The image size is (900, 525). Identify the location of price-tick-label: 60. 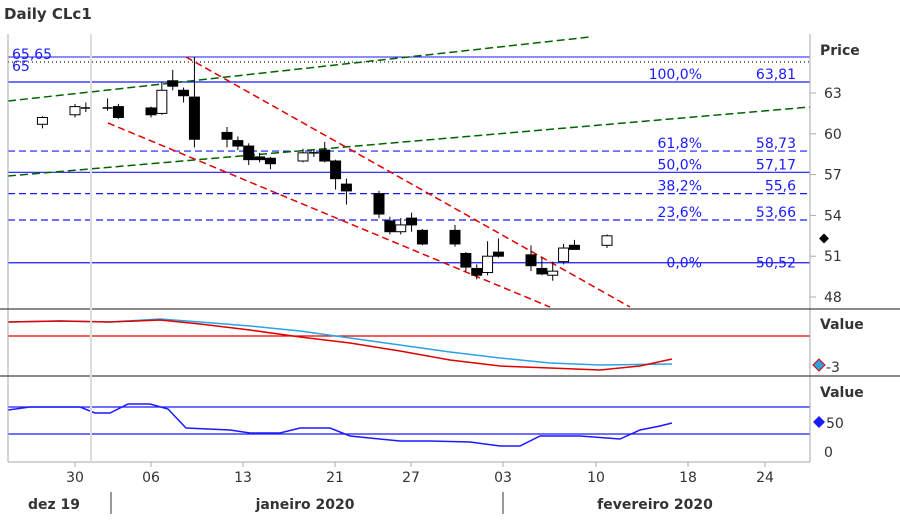
(833, 135).